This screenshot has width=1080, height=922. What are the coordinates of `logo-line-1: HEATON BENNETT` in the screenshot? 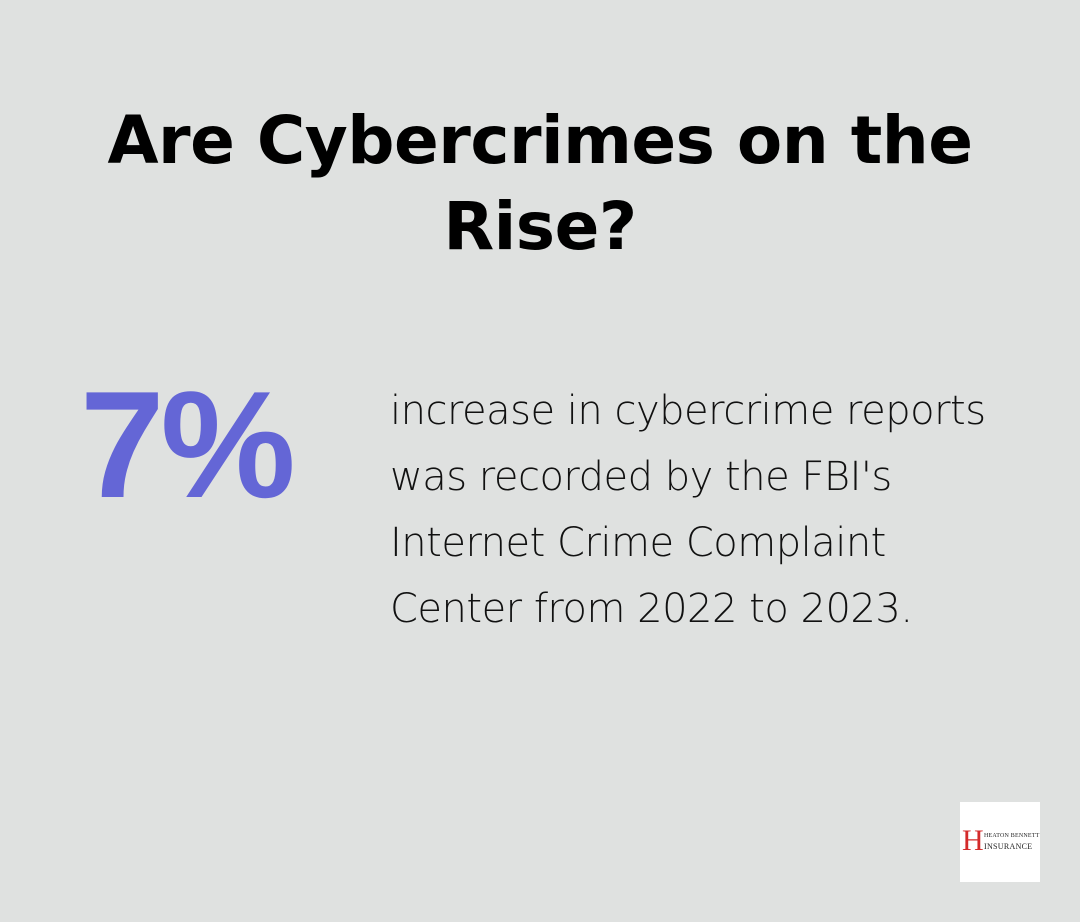 It's located at (1012, 836).